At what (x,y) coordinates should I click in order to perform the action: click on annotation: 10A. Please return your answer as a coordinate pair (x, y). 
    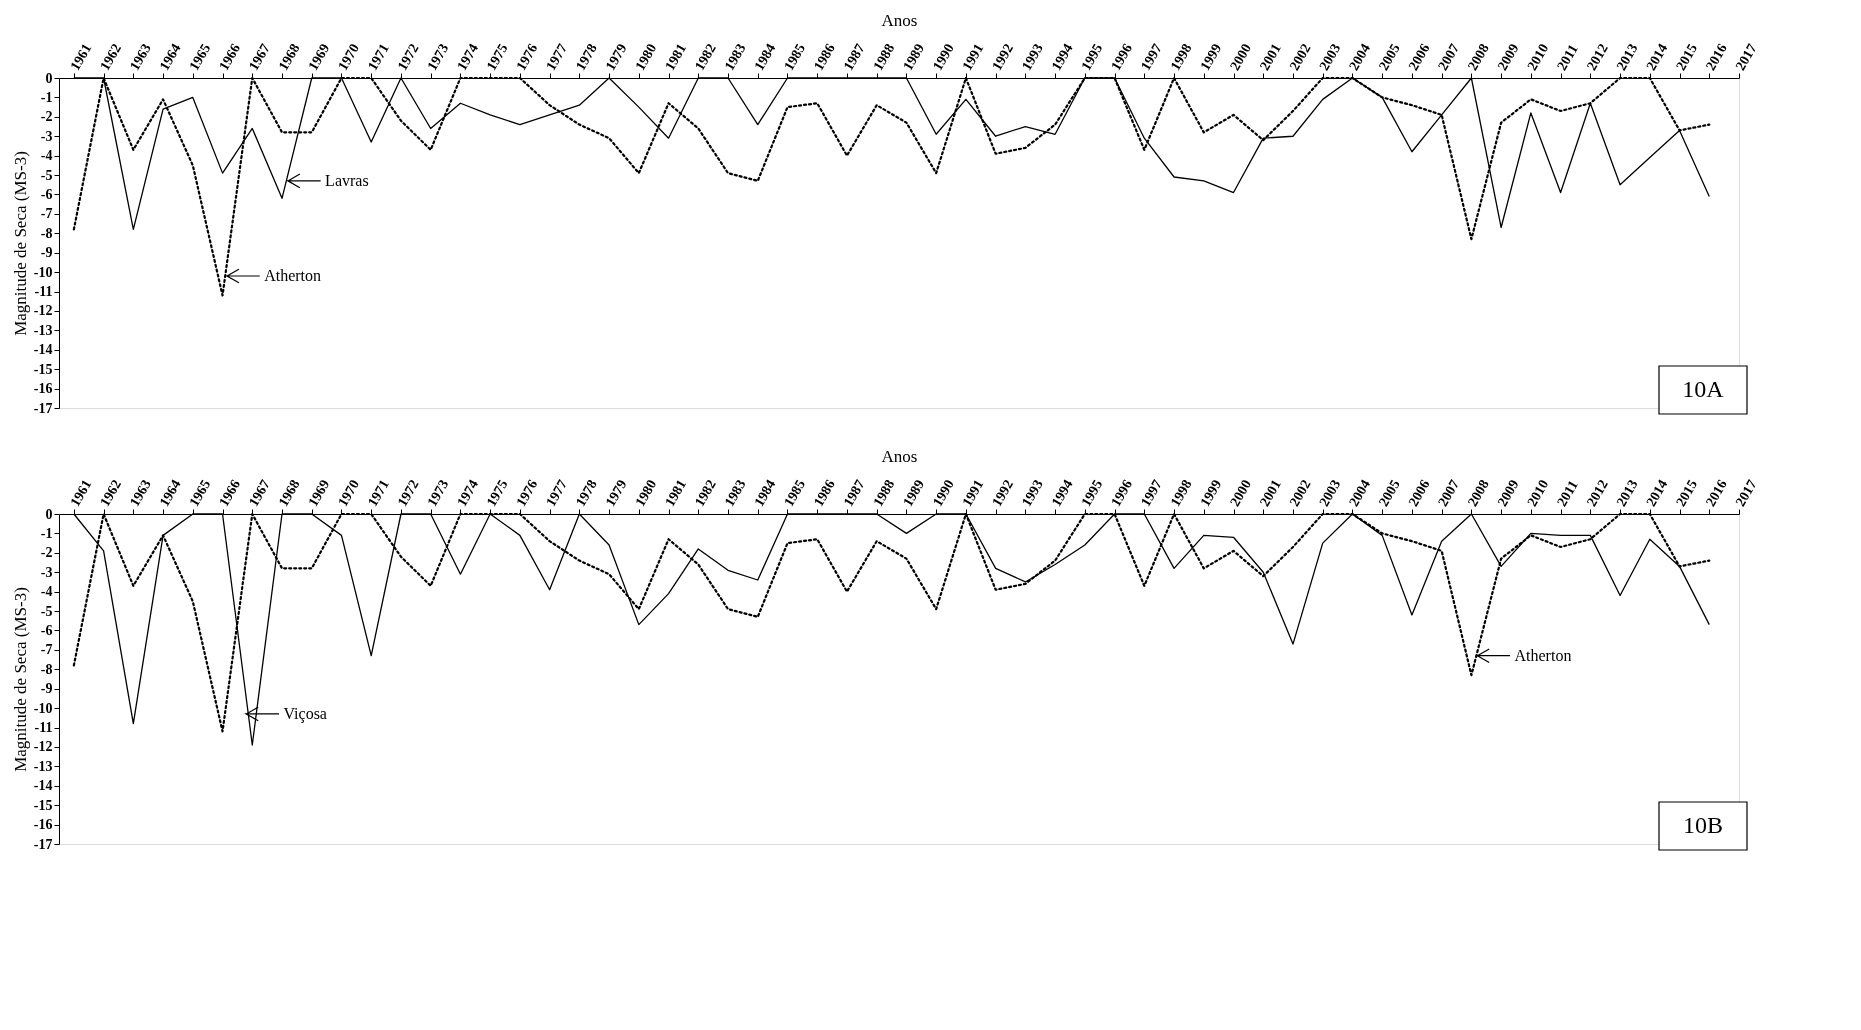
    Looking at the image, I should click on (1703, 389).